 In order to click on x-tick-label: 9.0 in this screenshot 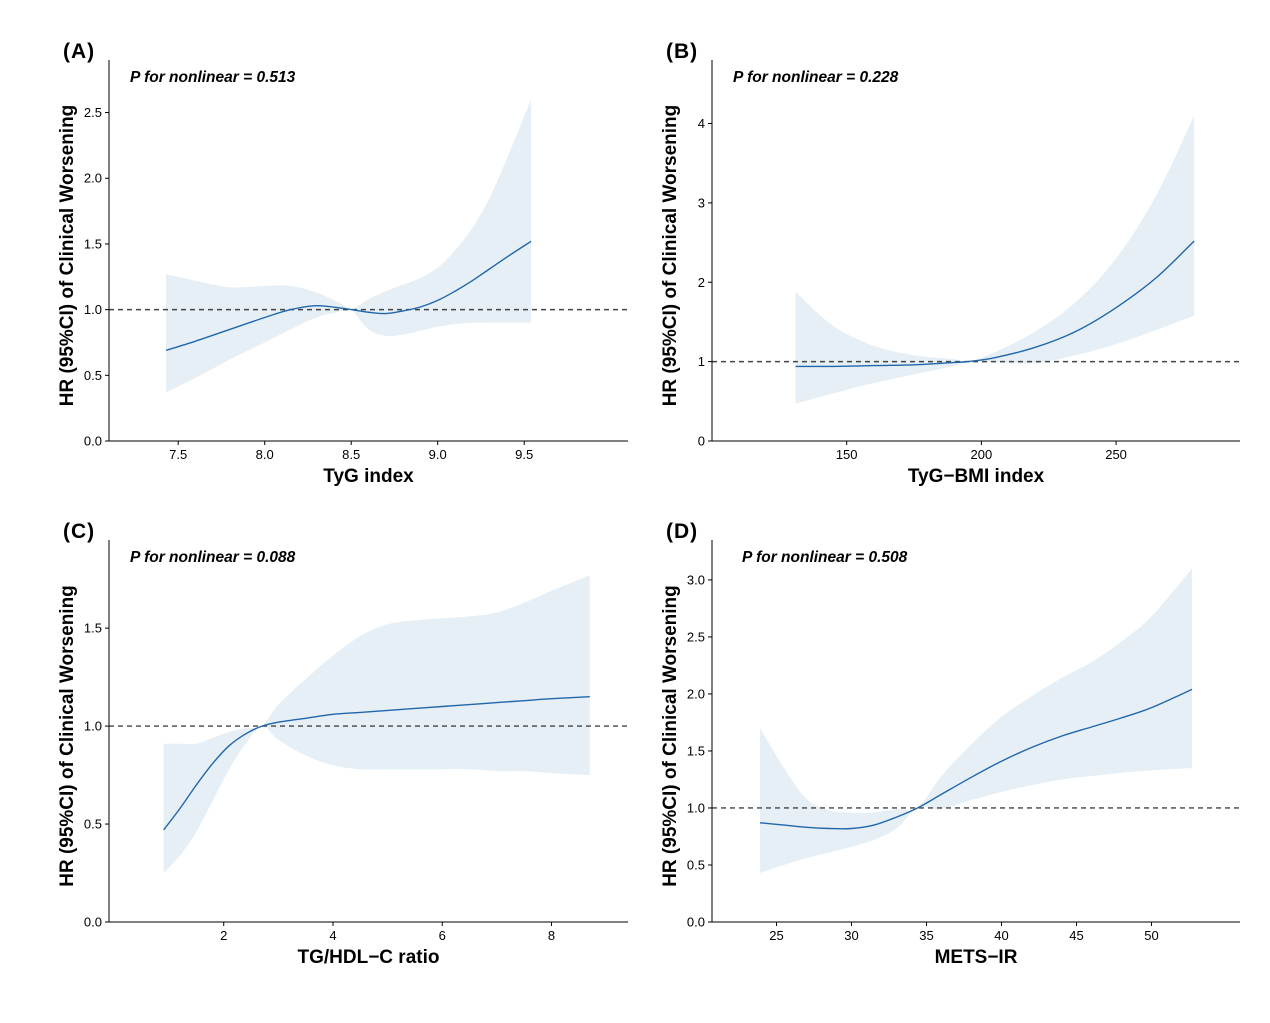, I will do `click(438, 454)`.